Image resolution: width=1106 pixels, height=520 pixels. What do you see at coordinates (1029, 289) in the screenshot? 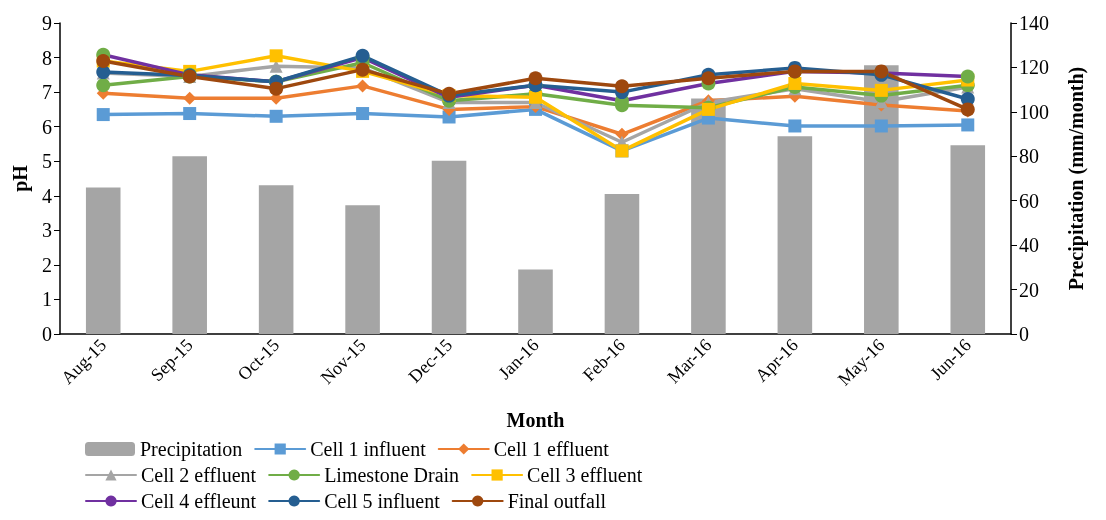
I see `y2-tick-label: 20` at bounding box center [1029, 289].